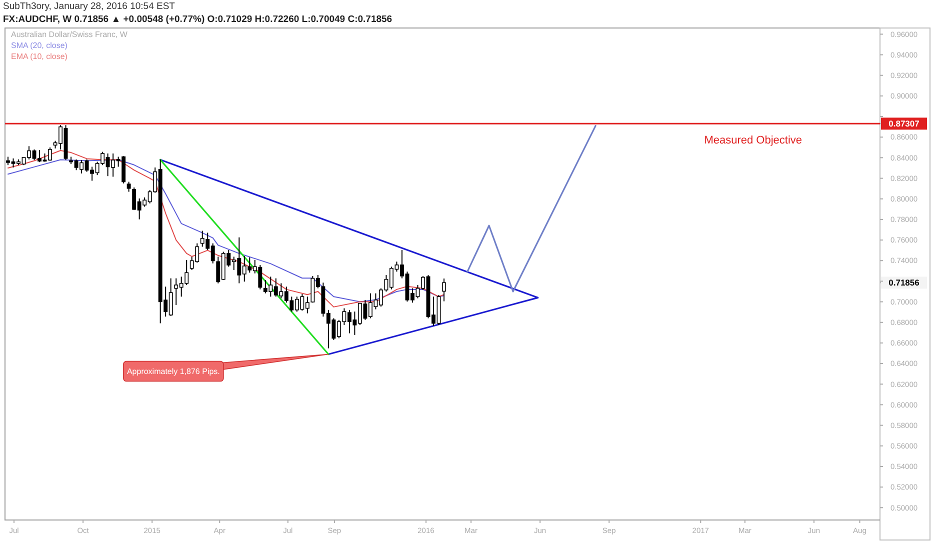 Image resolution: width=932 pixels, height=550 pixels. What do you see at coordinates (197, 19) in the screenshot?
I see `chart-subtitle: FX:AUDCHF, W 0.71856 ▲ +0.00548 (+0.77%) O:0.71029 H:0.72260 L:0.70049 C:0.71856` at bounding box center [197, 19].